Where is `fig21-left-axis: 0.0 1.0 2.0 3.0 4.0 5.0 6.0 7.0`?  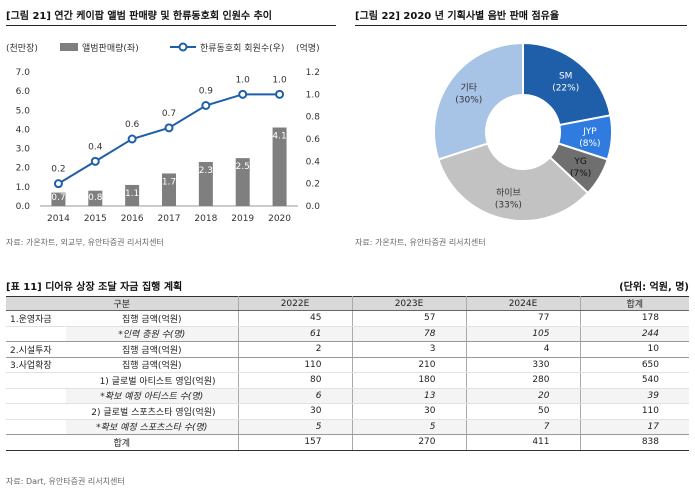 fig21-left-axis: 0.0 1.0 2.0 3.0 4.0 5.0 6.0 7.0 is located at coordinates (23, 140).